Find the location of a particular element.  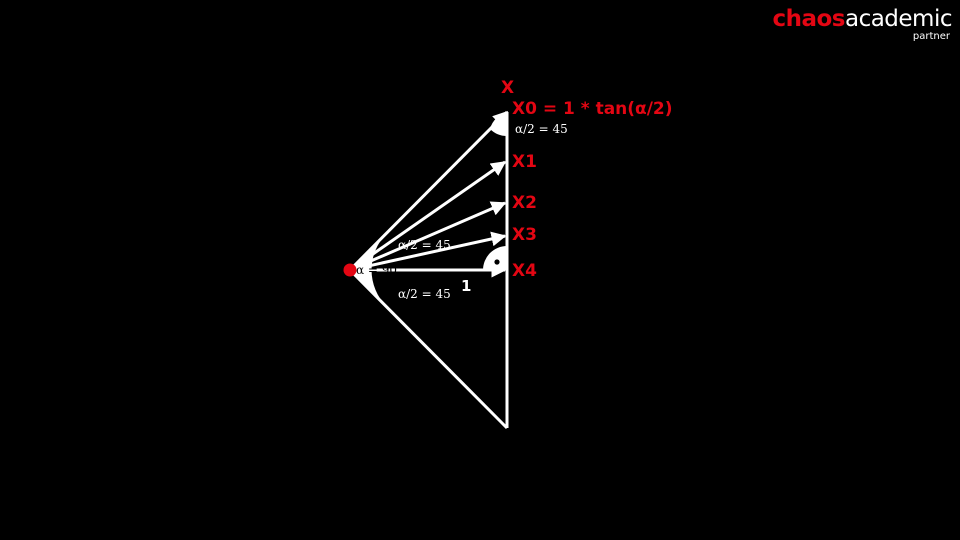

right-angle-marker is located at coordinates (495, 258).